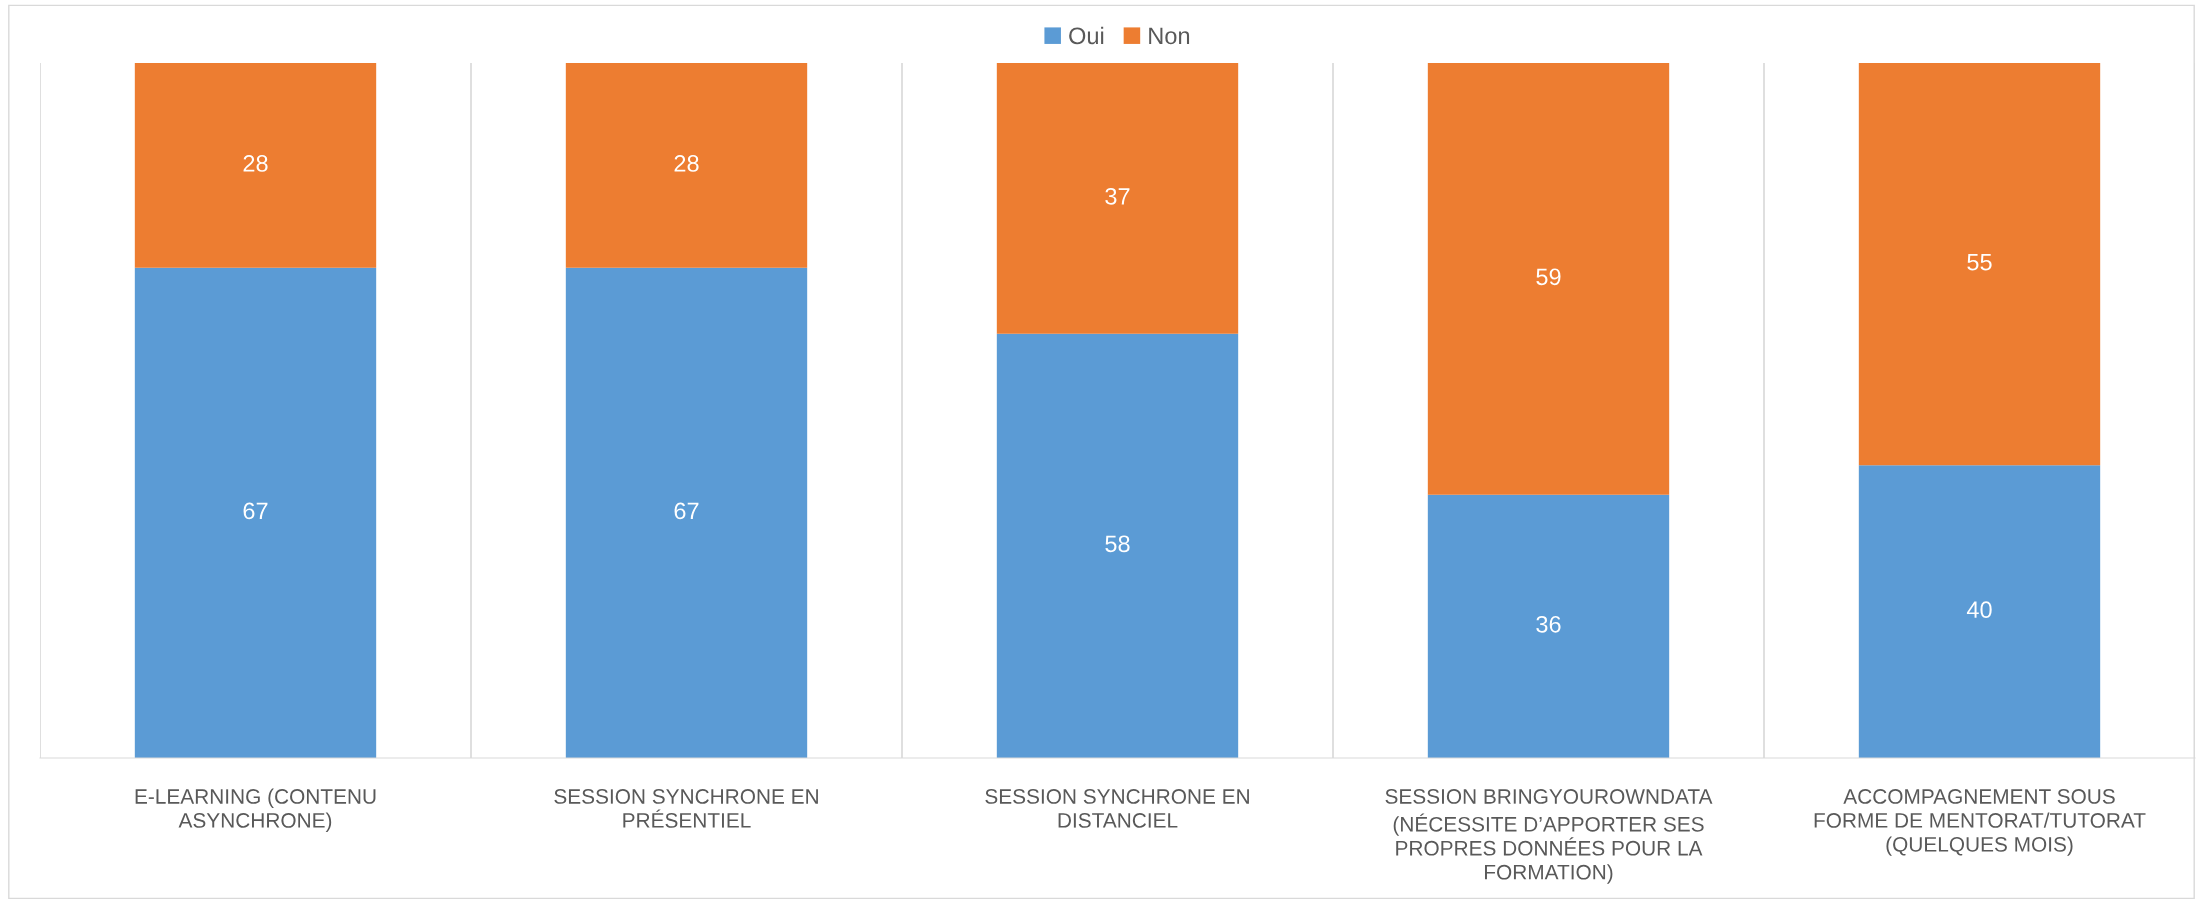 This screenshot has height=902, width=2203. I want to click on x-tick-label: ACCOMPAGNEMENT SOUS FORME DE MENTORAT/TUTORAT (QUELQUES MOIS), so click(1980, 822).